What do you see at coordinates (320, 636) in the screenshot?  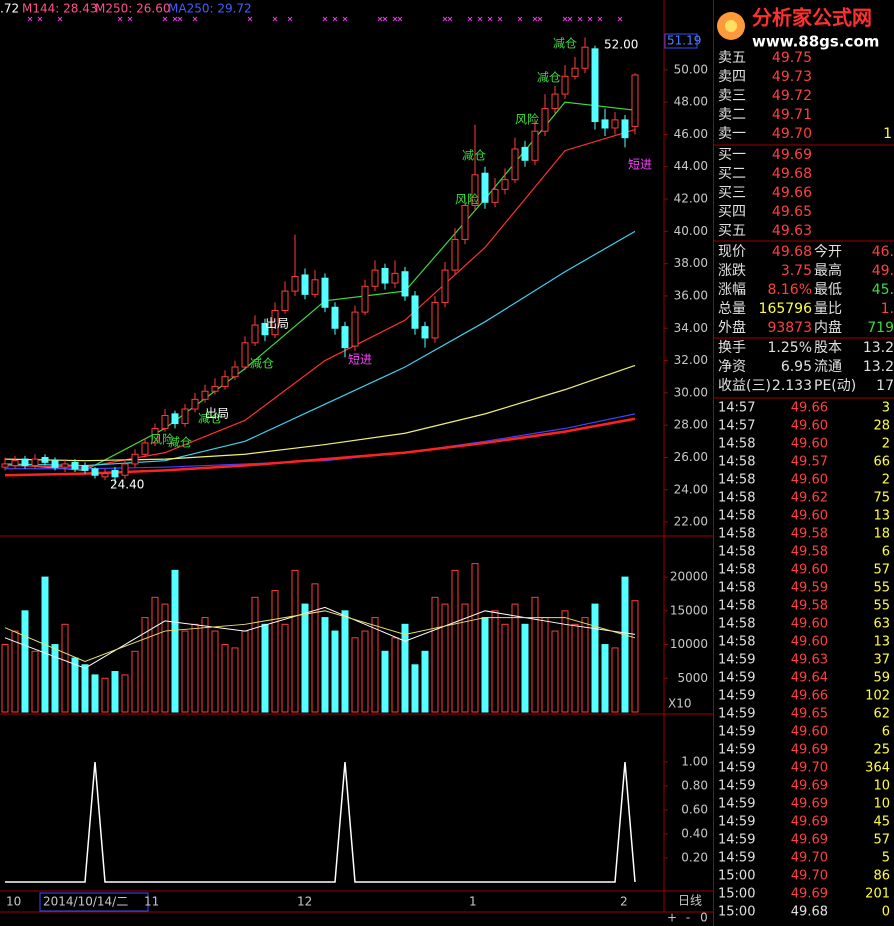 I see `ma-line` at bounding box center [320, 636].